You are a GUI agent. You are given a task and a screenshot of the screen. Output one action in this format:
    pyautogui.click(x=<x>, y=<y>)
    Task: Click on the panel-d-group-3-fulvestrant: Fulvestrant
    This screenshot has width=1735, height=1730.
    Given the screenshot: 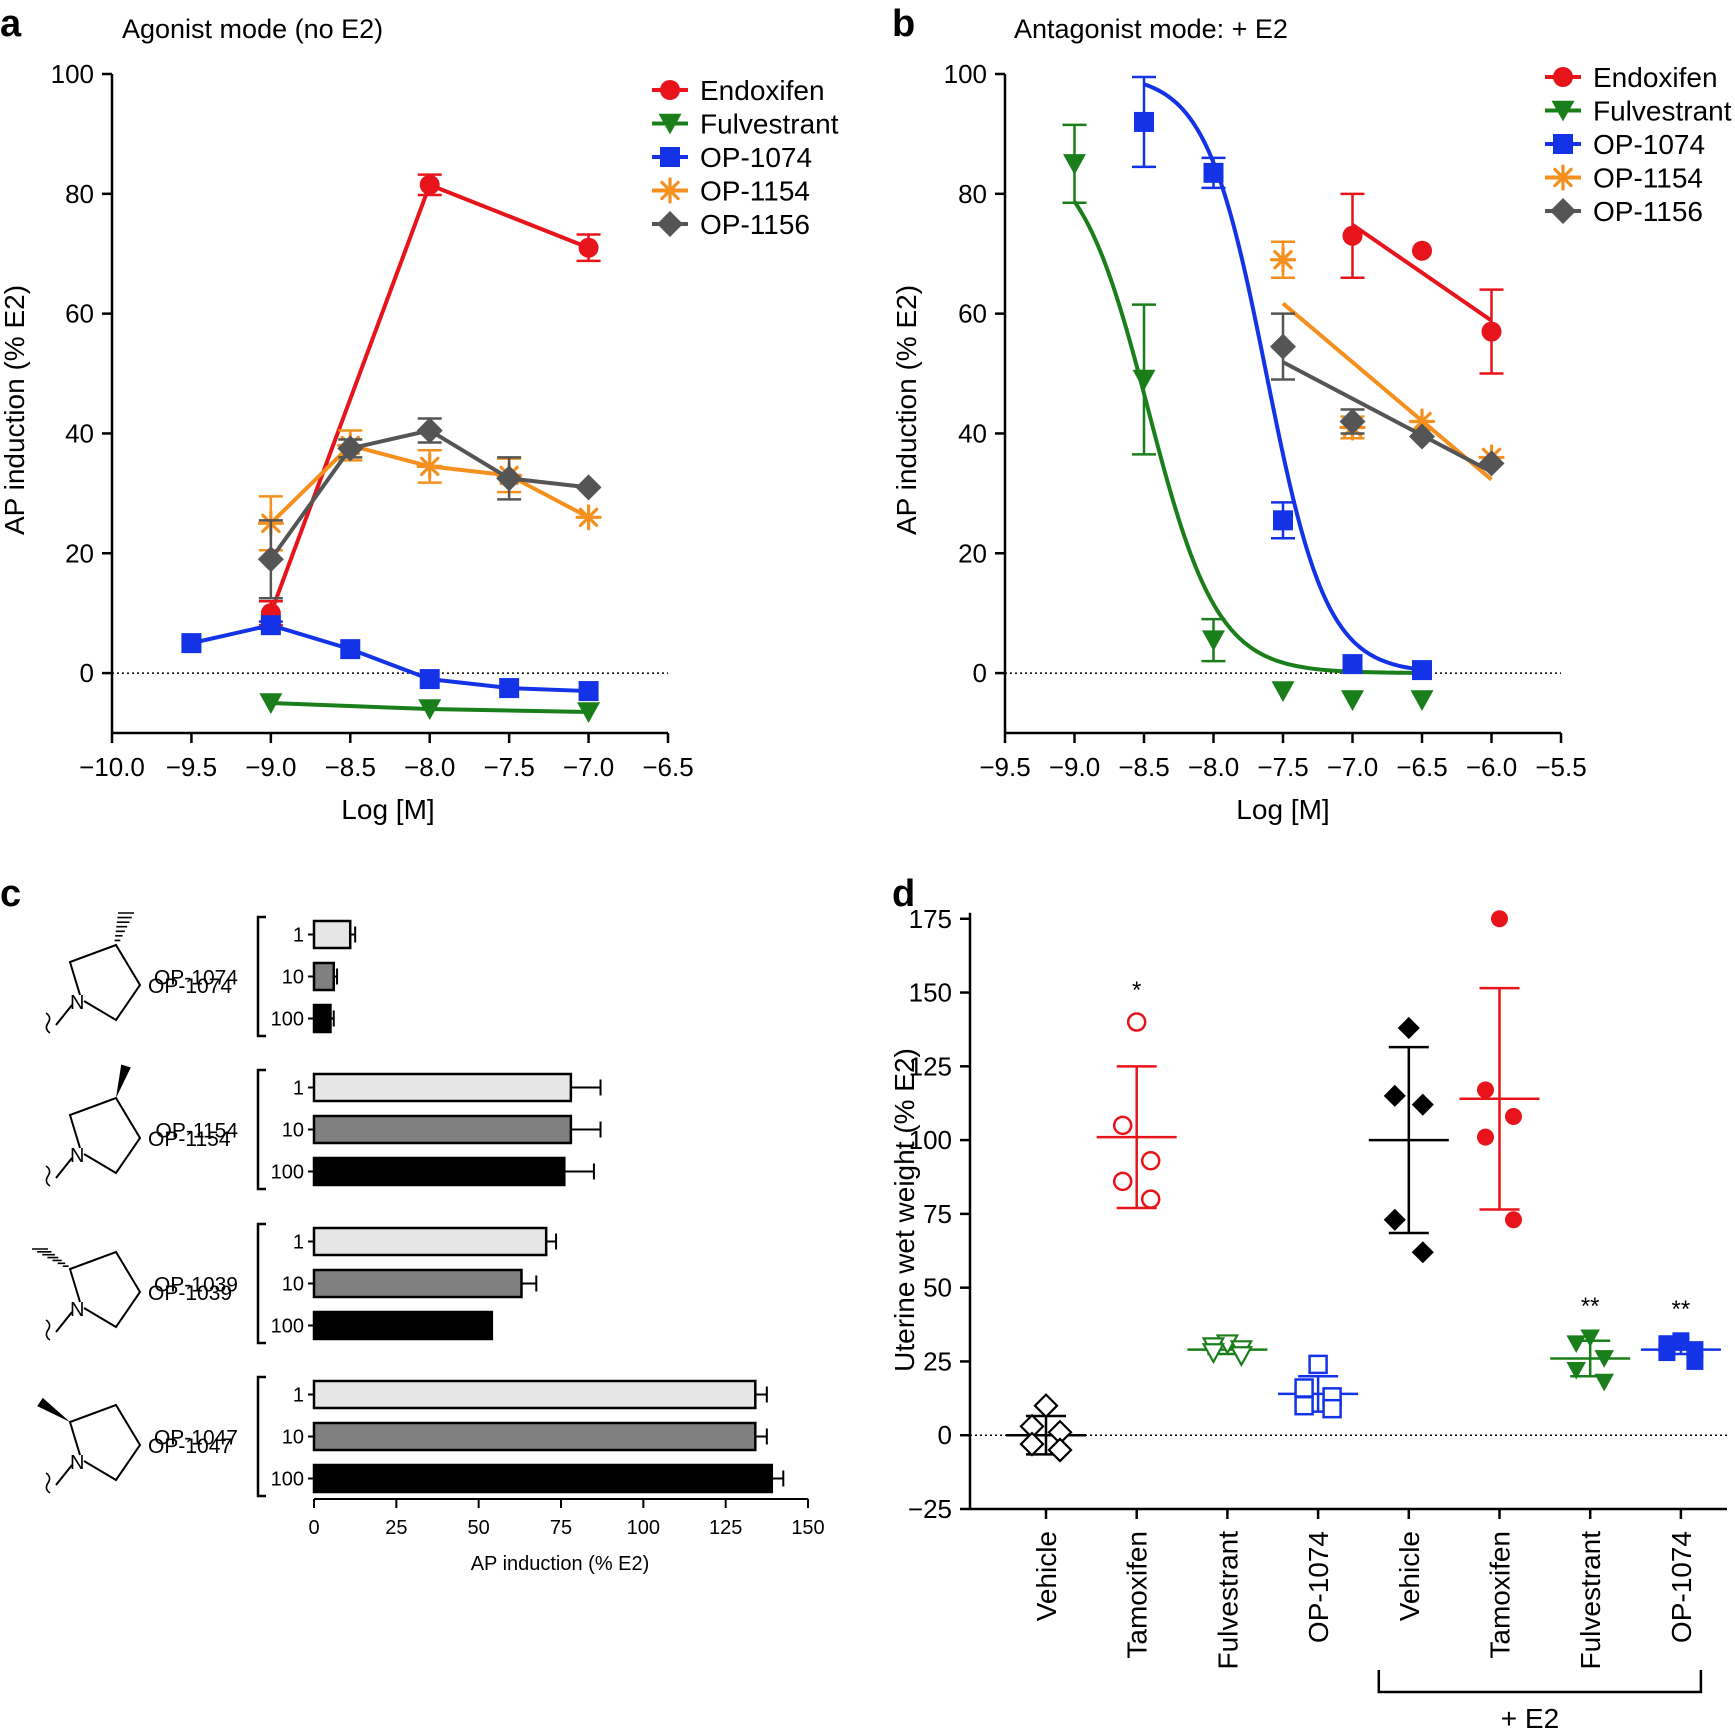 What is the action you would take?
    pyautogui.click(x=1227, y=1502)
    